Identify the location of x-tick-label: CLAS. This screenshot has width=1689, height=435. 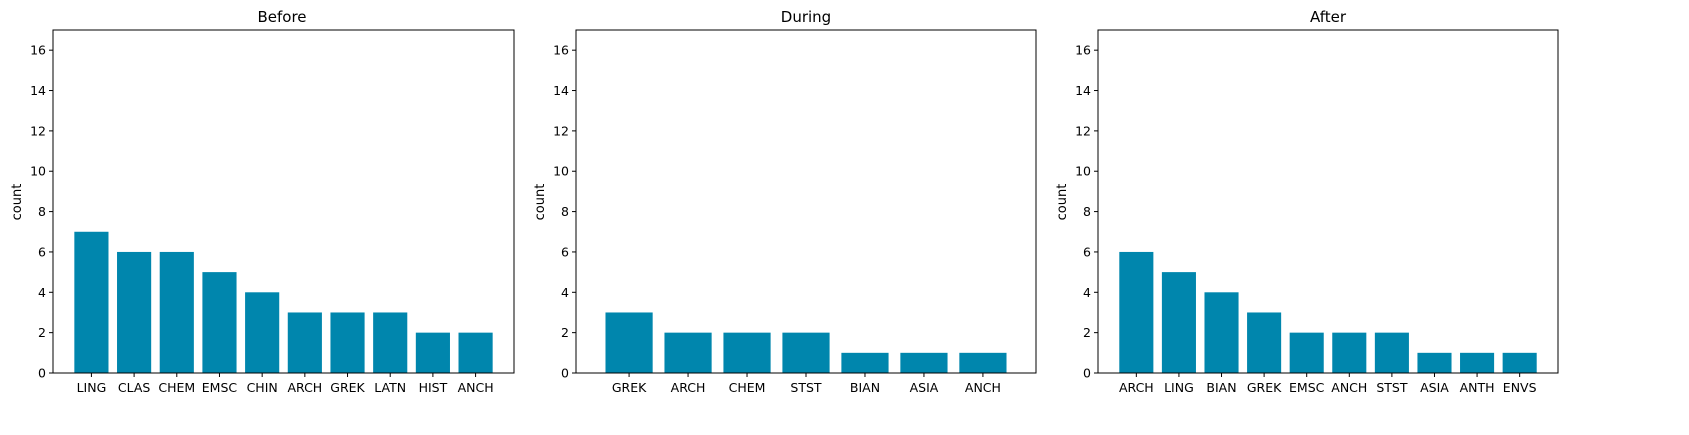
(134, 387).